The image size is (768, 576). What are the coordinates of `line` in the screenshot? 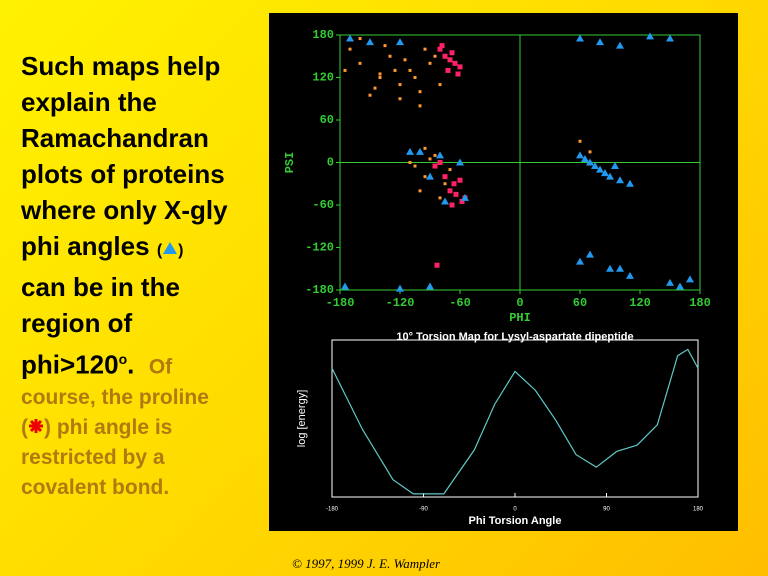 It's located at (515, 421).